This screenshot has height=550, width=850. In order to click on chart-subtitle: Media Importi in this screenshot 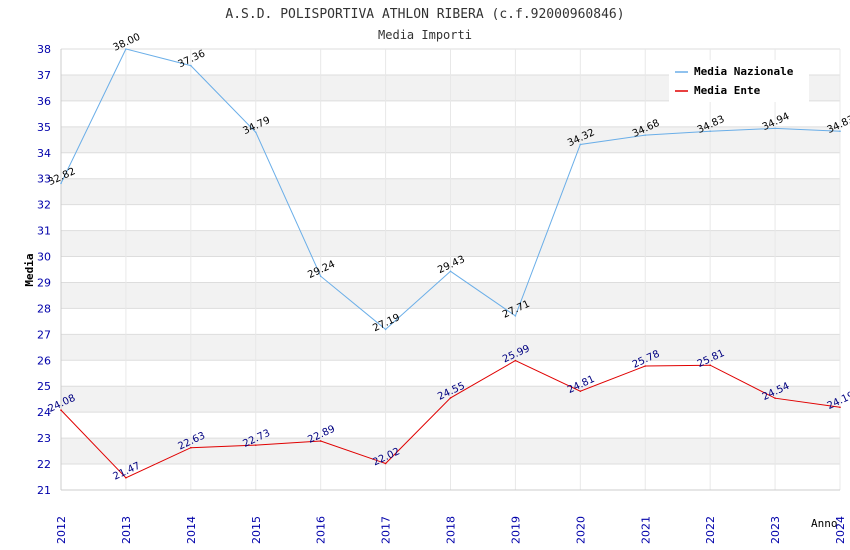, I will do `click(425, 35)`.